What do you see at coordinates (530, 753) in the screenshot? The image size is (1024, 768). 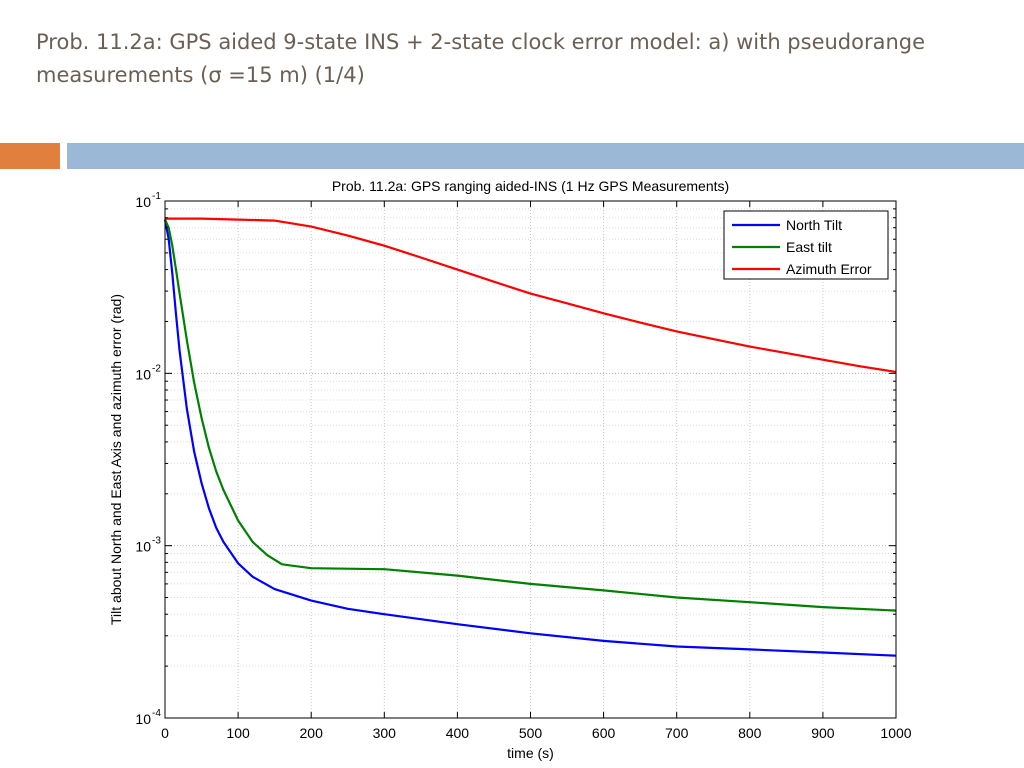 I see `x-axis-label: time (s)` at bounding box center [530, 753].